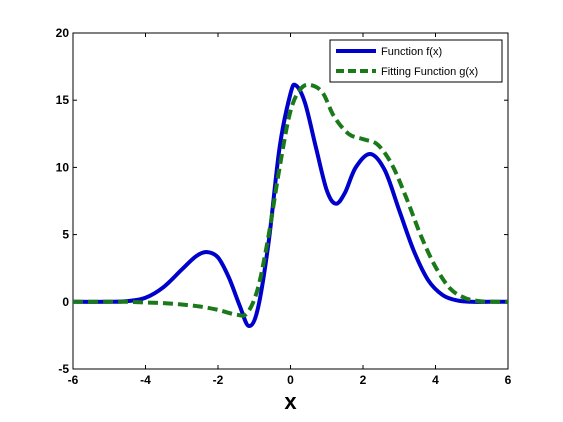 This screenshot has width=563, height=422. I want to click on legend-label-0: Function f(x), so click(411, 52).